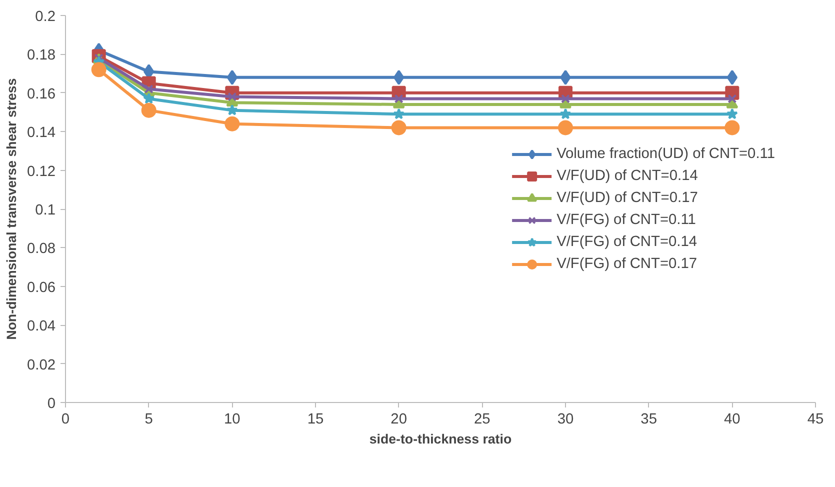  Describe the element at coordinates (440, 439) in the screenshot. I see `x-axis-title: side-to-thickness ratio` at that location.